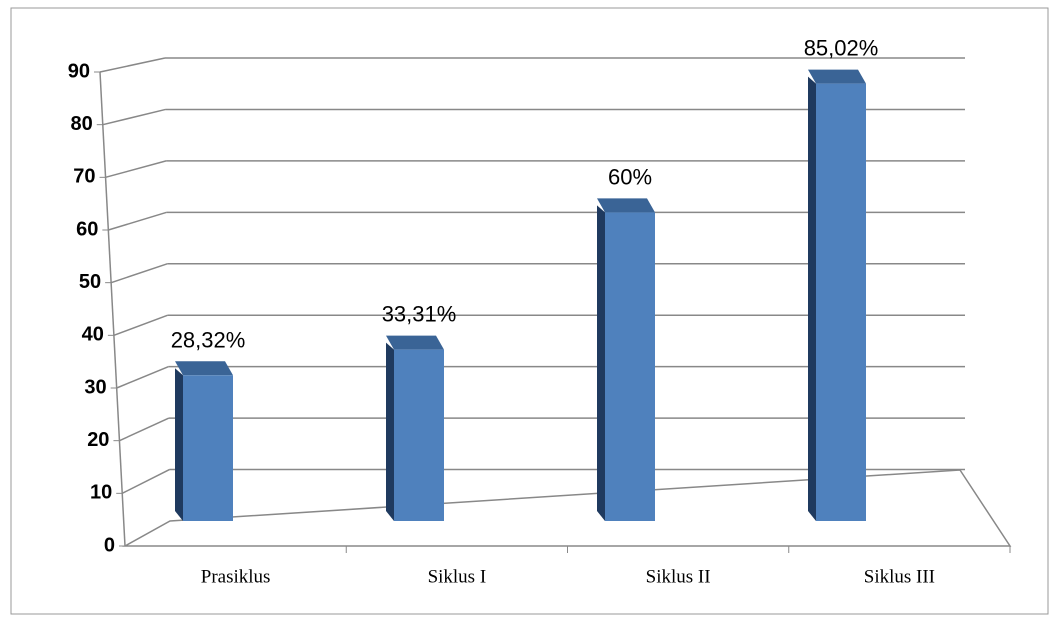  I want to click on y-tick-label: 90, so click(79, 71).